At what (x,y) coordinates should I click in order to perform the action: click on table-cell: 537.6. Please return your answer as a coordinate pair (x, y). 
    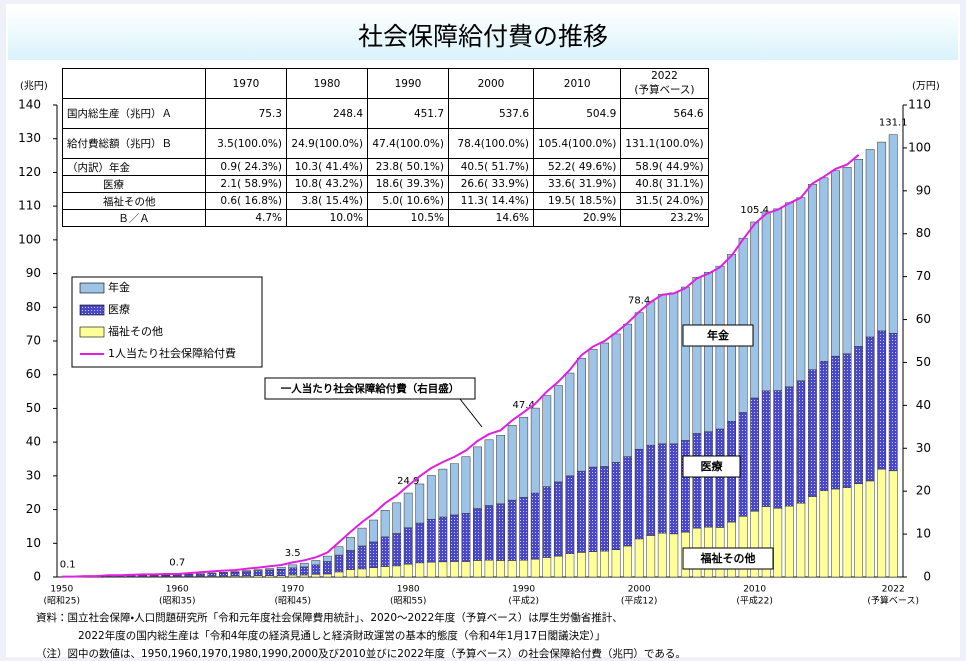
    Looking at the image, I should click on (491, 113).